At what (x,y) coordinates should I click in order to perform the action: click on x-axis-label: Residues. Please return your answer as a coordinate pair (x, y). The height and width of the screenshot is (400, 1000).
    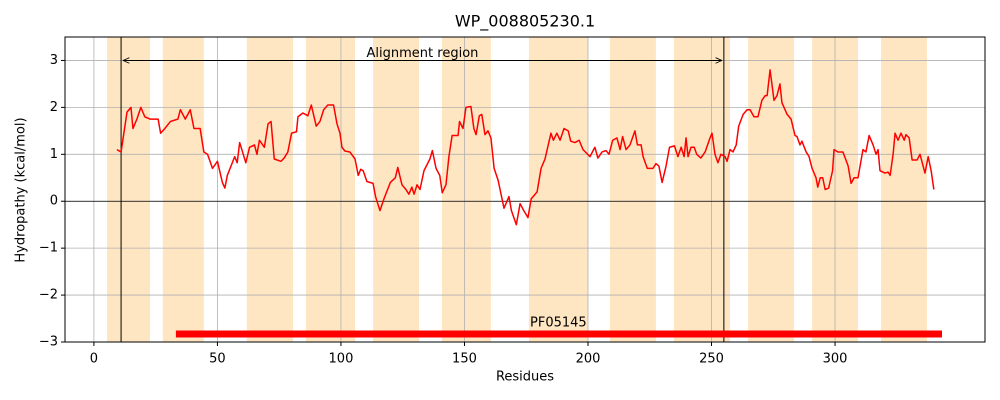
    Looking at the image, I should click on (525, 377).